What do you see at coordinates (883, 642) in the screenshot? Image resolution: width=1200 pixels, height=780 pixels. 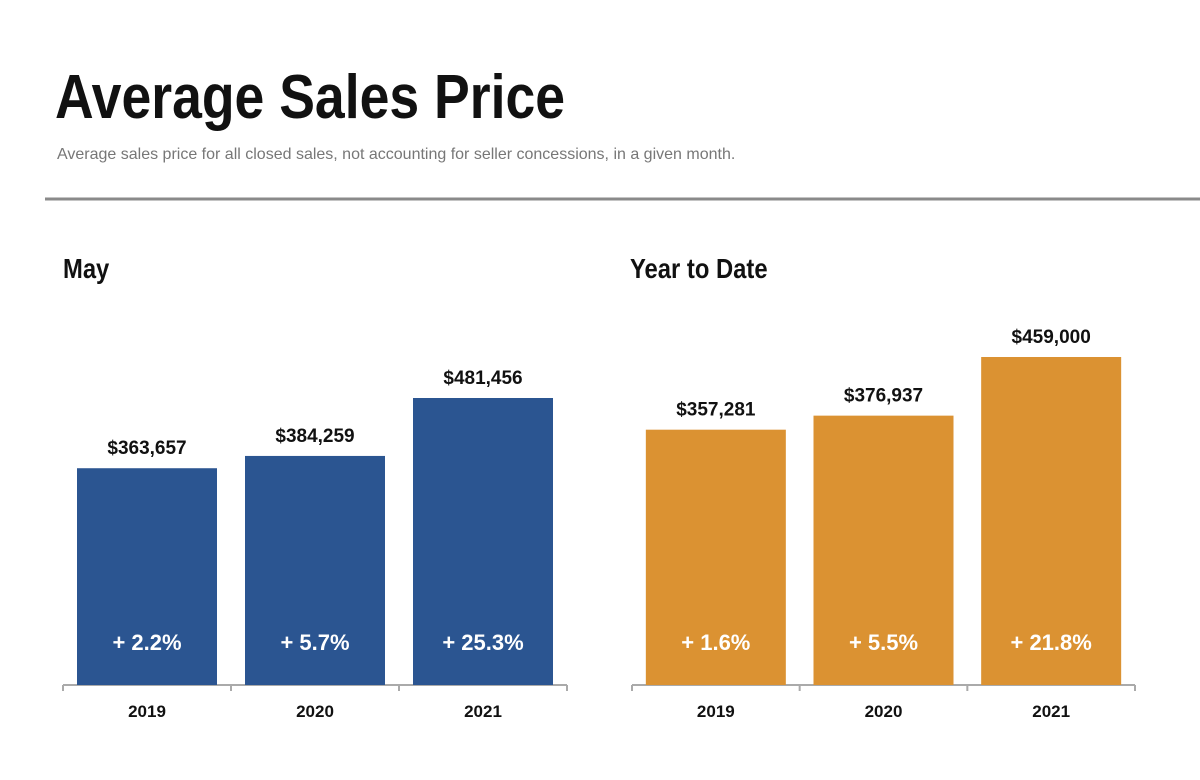 I see `change-label: + 5.5%` at bounding box center [883, 642].